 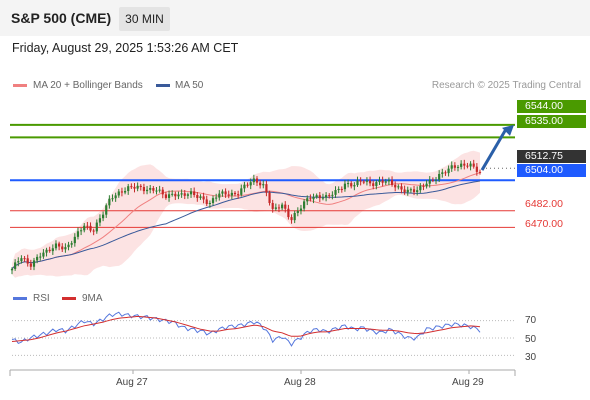 What do you see at coordinates (61, 18) in the screenshot?
I see `instrument-title: S&P 500 (CME)` at bounding box center [61, 18].